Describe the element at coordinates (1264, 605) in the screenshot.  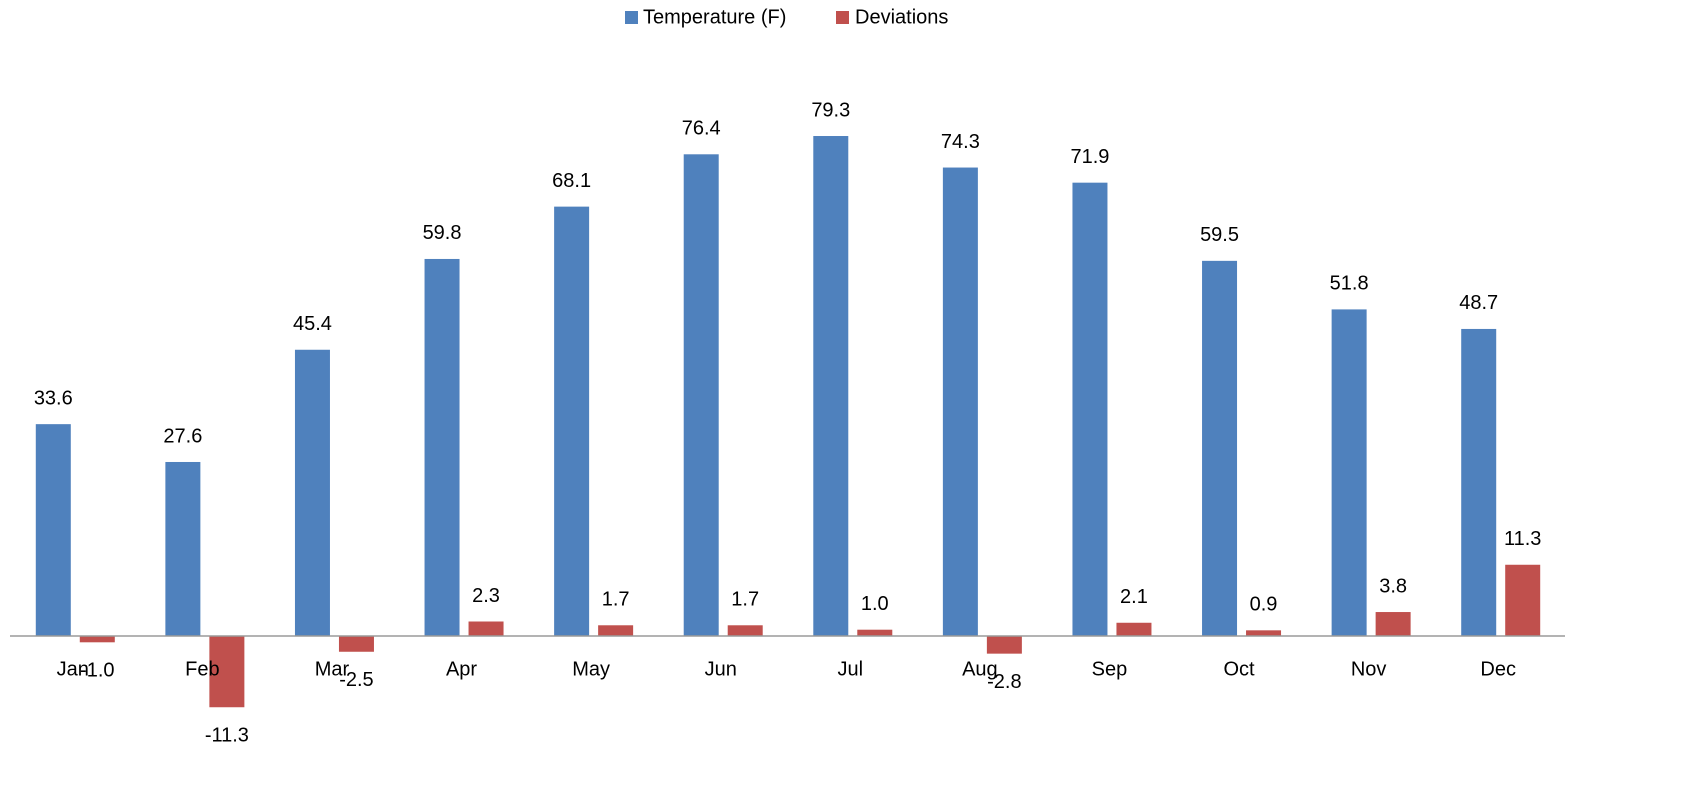
I see `data-label: 0.9` at that location.